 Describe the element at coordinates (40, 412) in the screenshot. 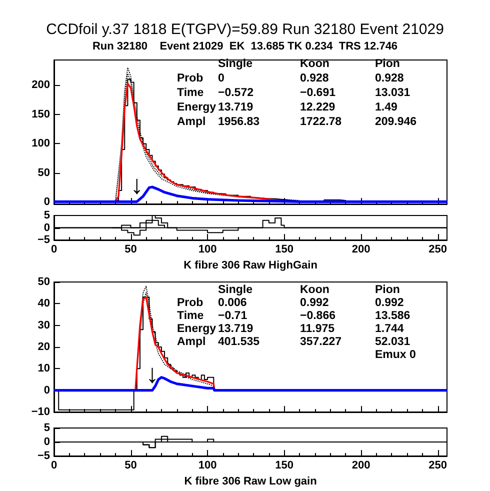

I see `y-tick-label: −10` at that location.